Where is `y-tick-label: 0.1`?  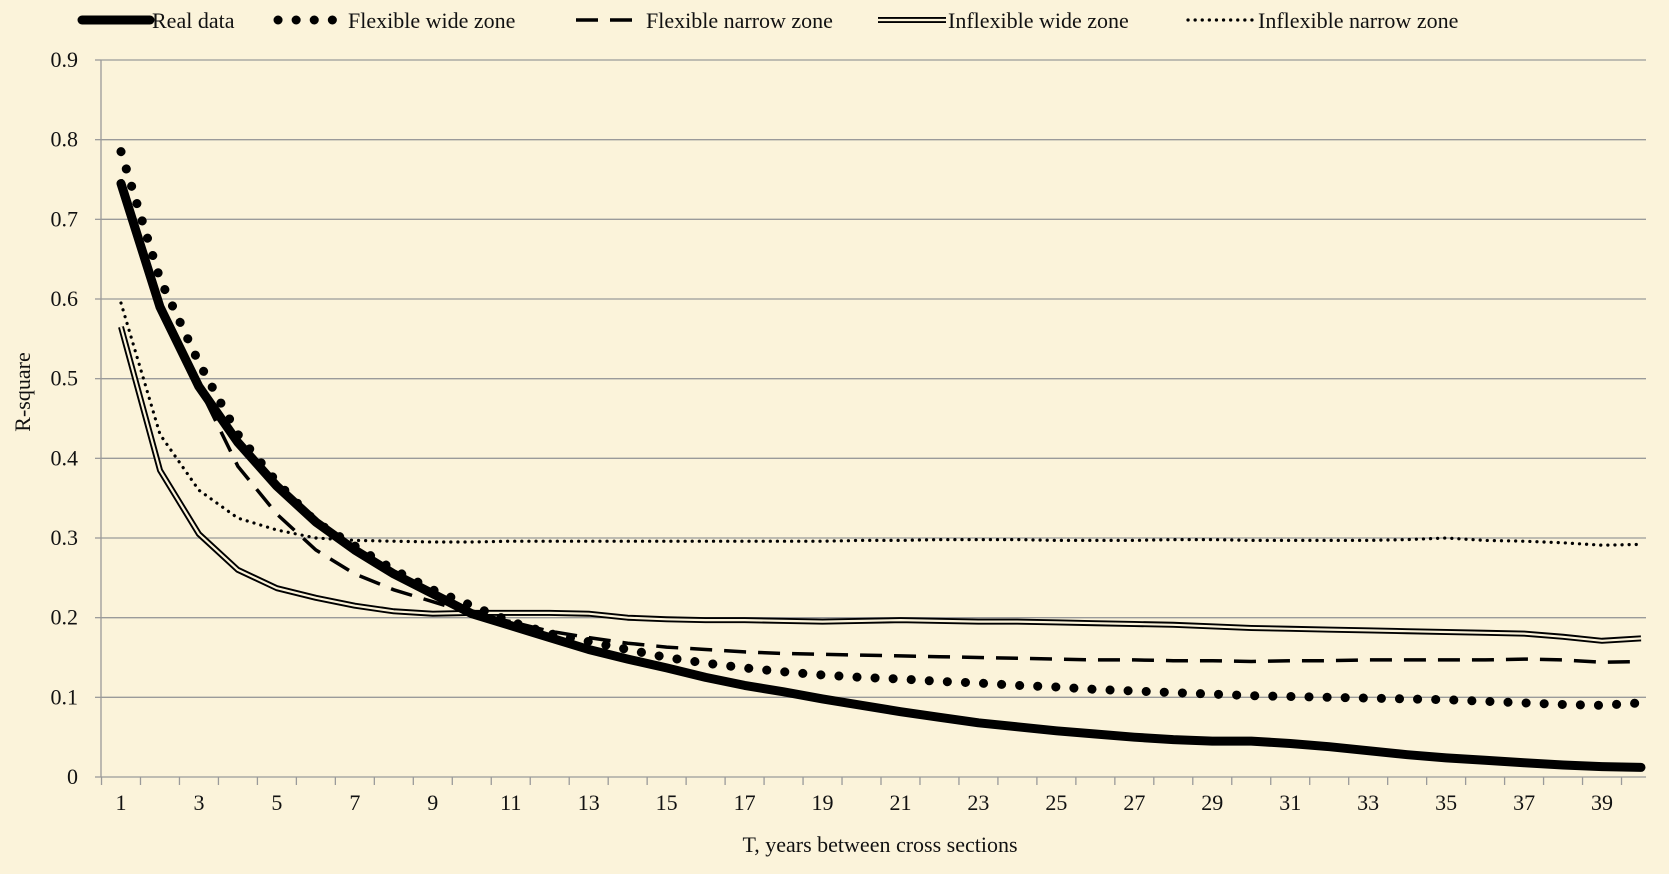 y-tick-label: 0.1 is located at coordinates (65, 696).